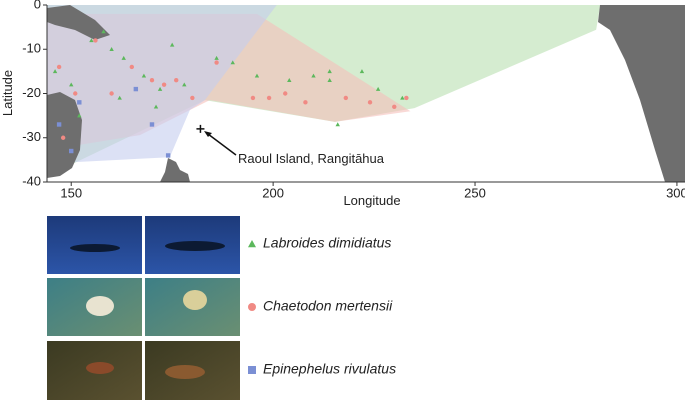 This screenshot has width=685, height=406. What do you see at coordinates (31, 180) in the screenshot?
I see `y-tick-label: -40` at bounding box center [31, 180].